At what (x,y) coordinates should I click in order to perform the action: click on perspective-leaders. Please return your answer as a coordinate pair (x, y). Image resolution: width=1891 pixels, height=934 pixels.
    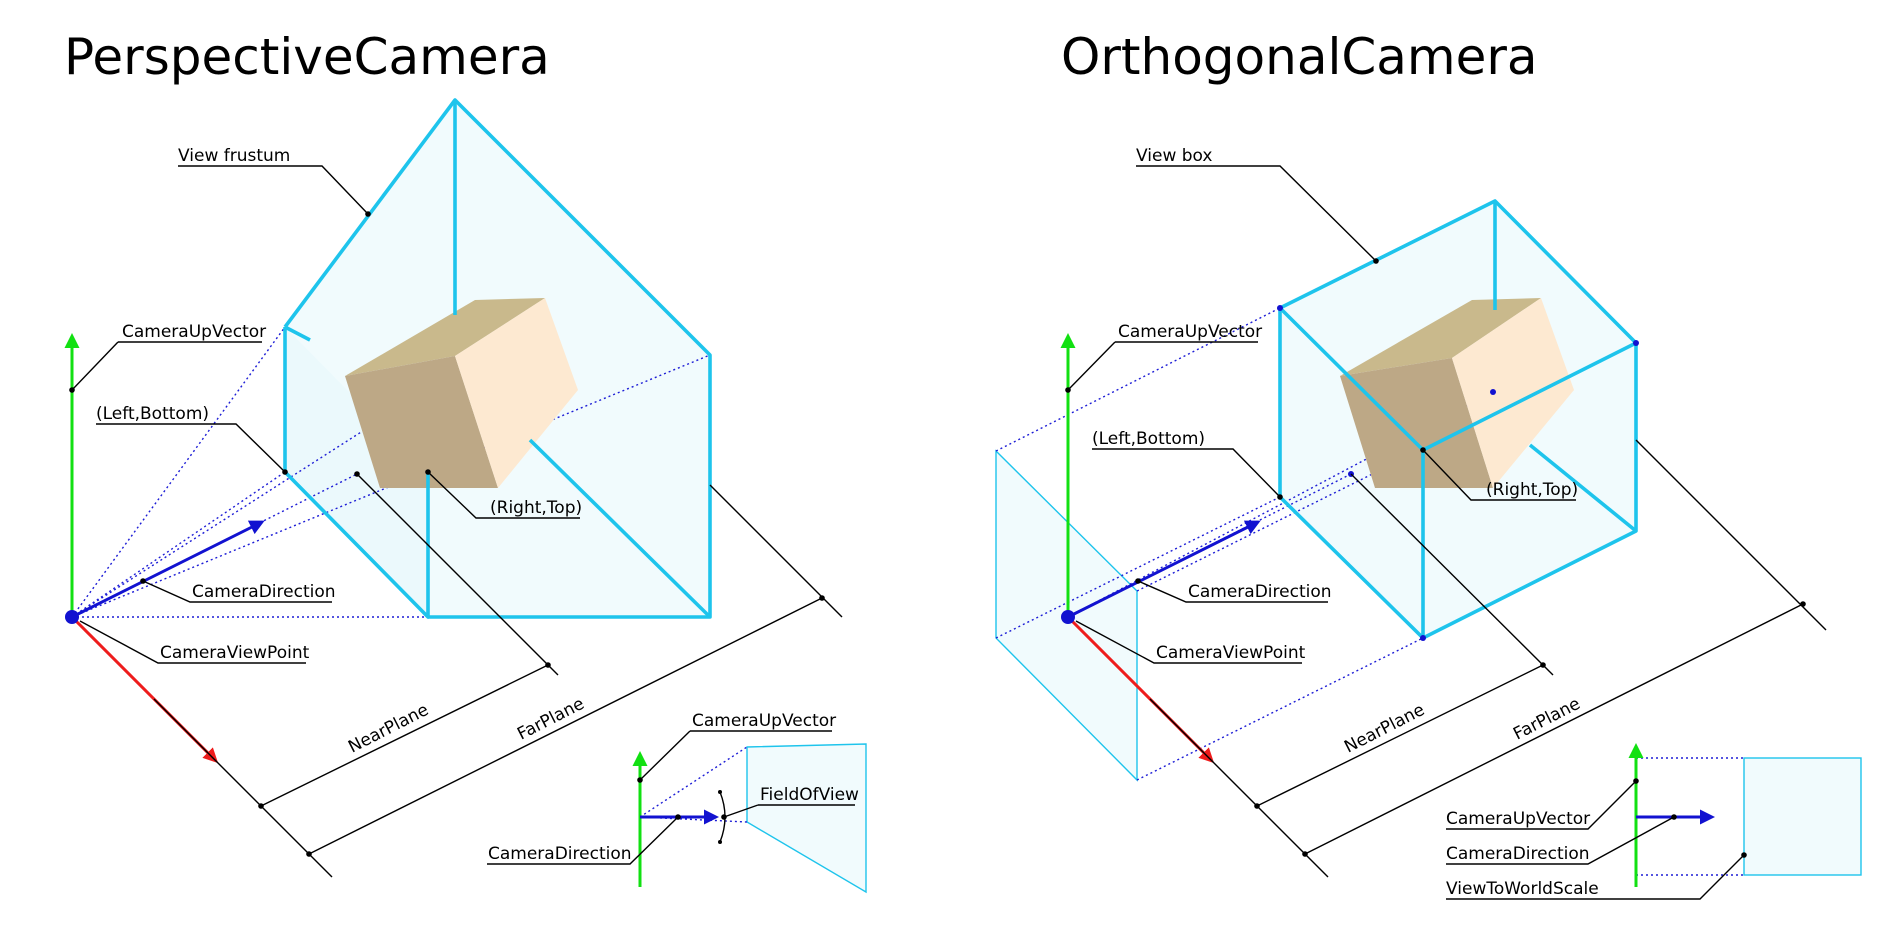
    Looking at the image, I should click on (324, 414).